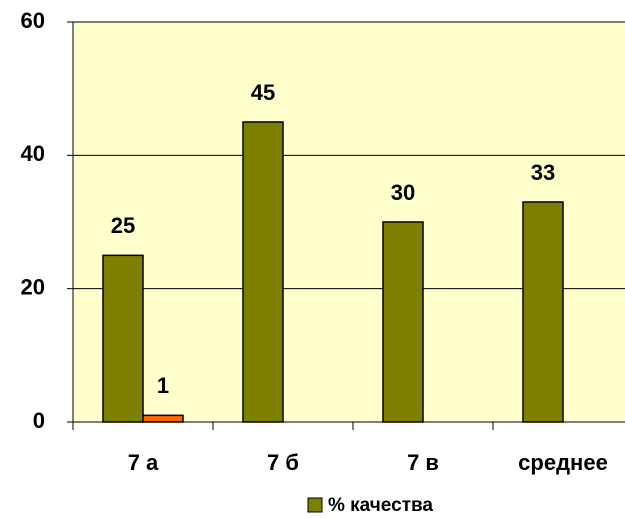 The height and width of the screenshot is (518, 625). What do you see at coordinates (380, 505) in the screenshot?
I see `legend-label: % качества` at bounding box center [380, 505].